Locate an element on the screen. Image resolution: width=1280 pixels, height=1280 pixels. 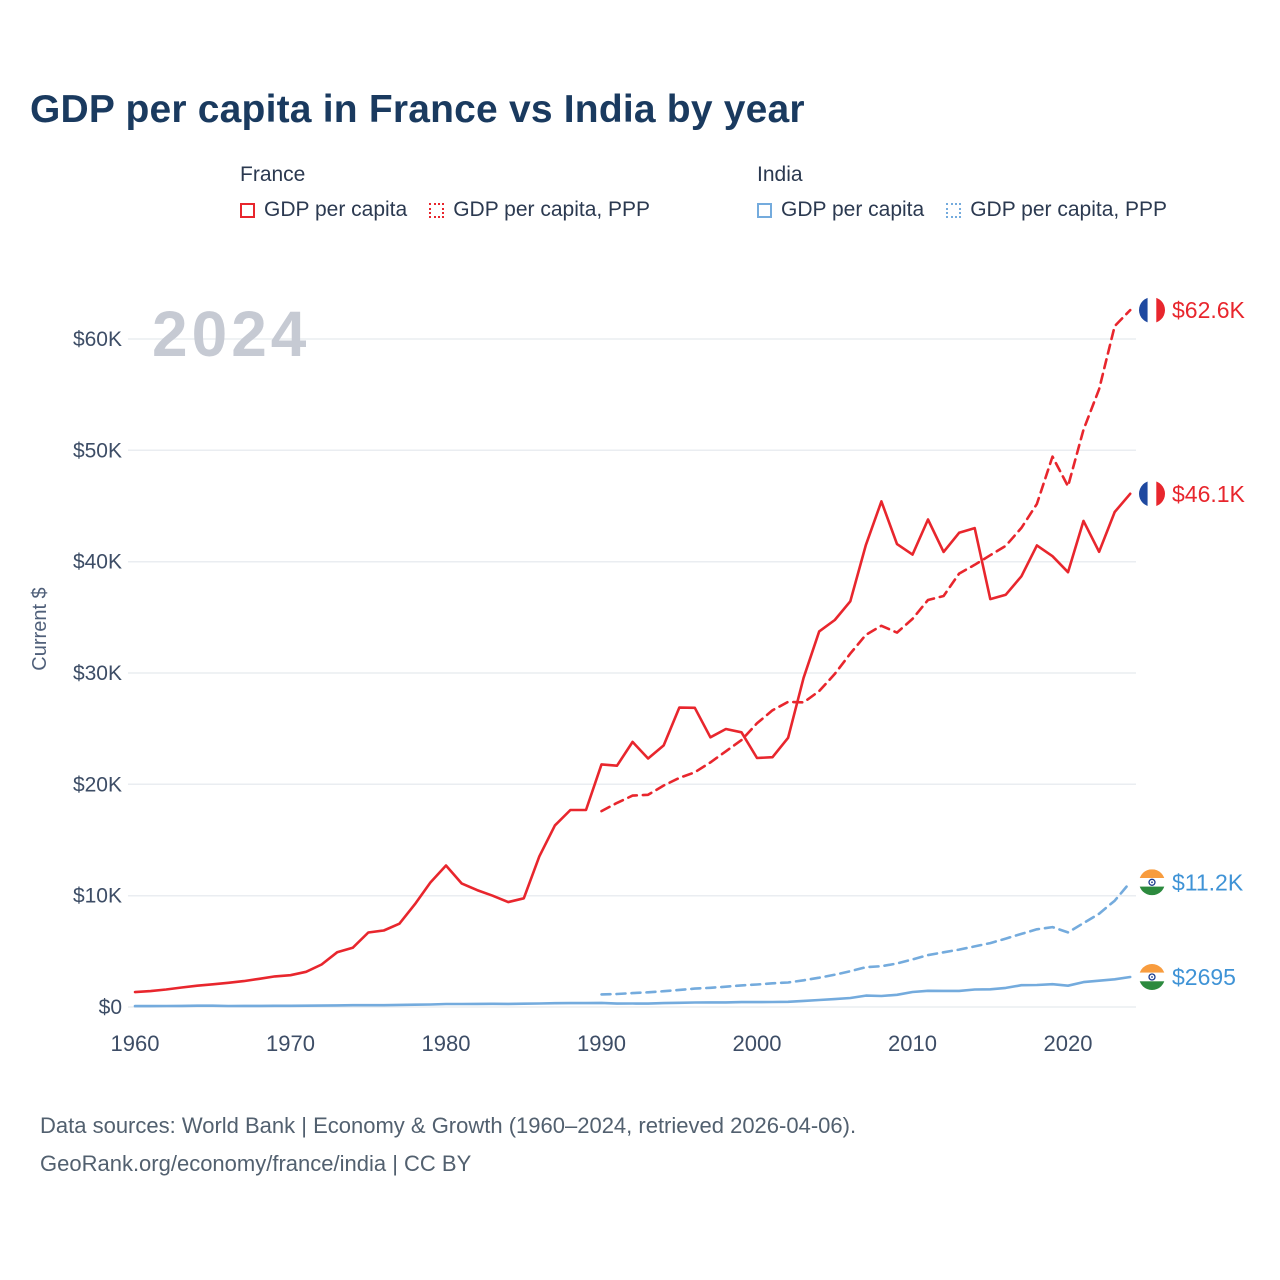
x-tick-label: 1990 is located at coordinates (601, 1043).